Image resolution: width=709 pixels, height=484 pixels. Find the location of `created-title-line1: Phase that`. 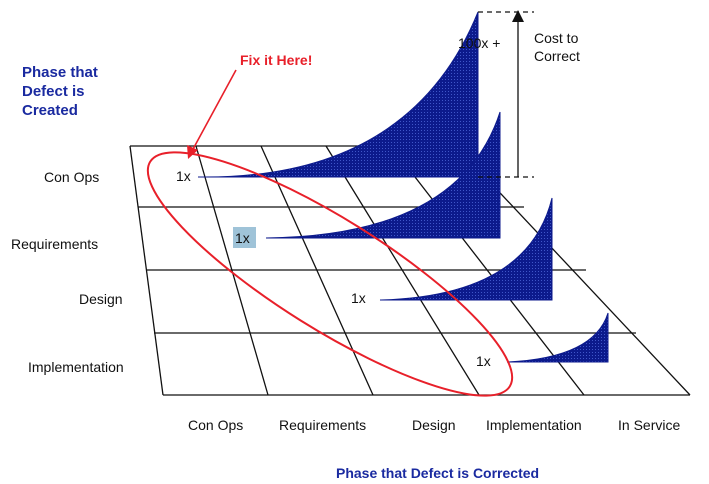

created-title-line1: Phase that is located at coordinates (60, 72).